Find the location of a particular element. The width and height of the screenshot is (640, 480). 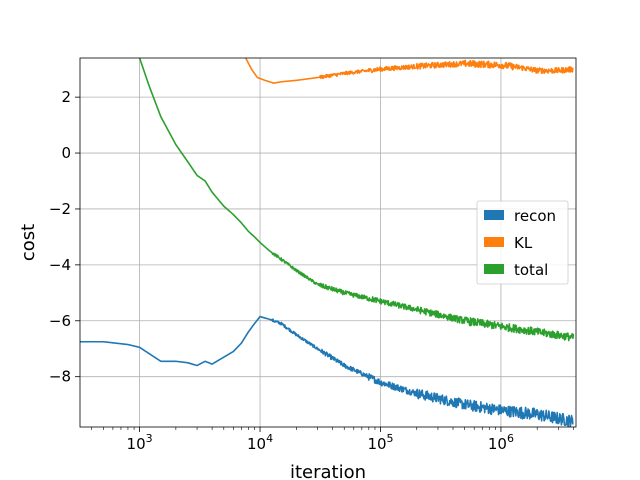

legend-box is located at coordinates (522, 242).